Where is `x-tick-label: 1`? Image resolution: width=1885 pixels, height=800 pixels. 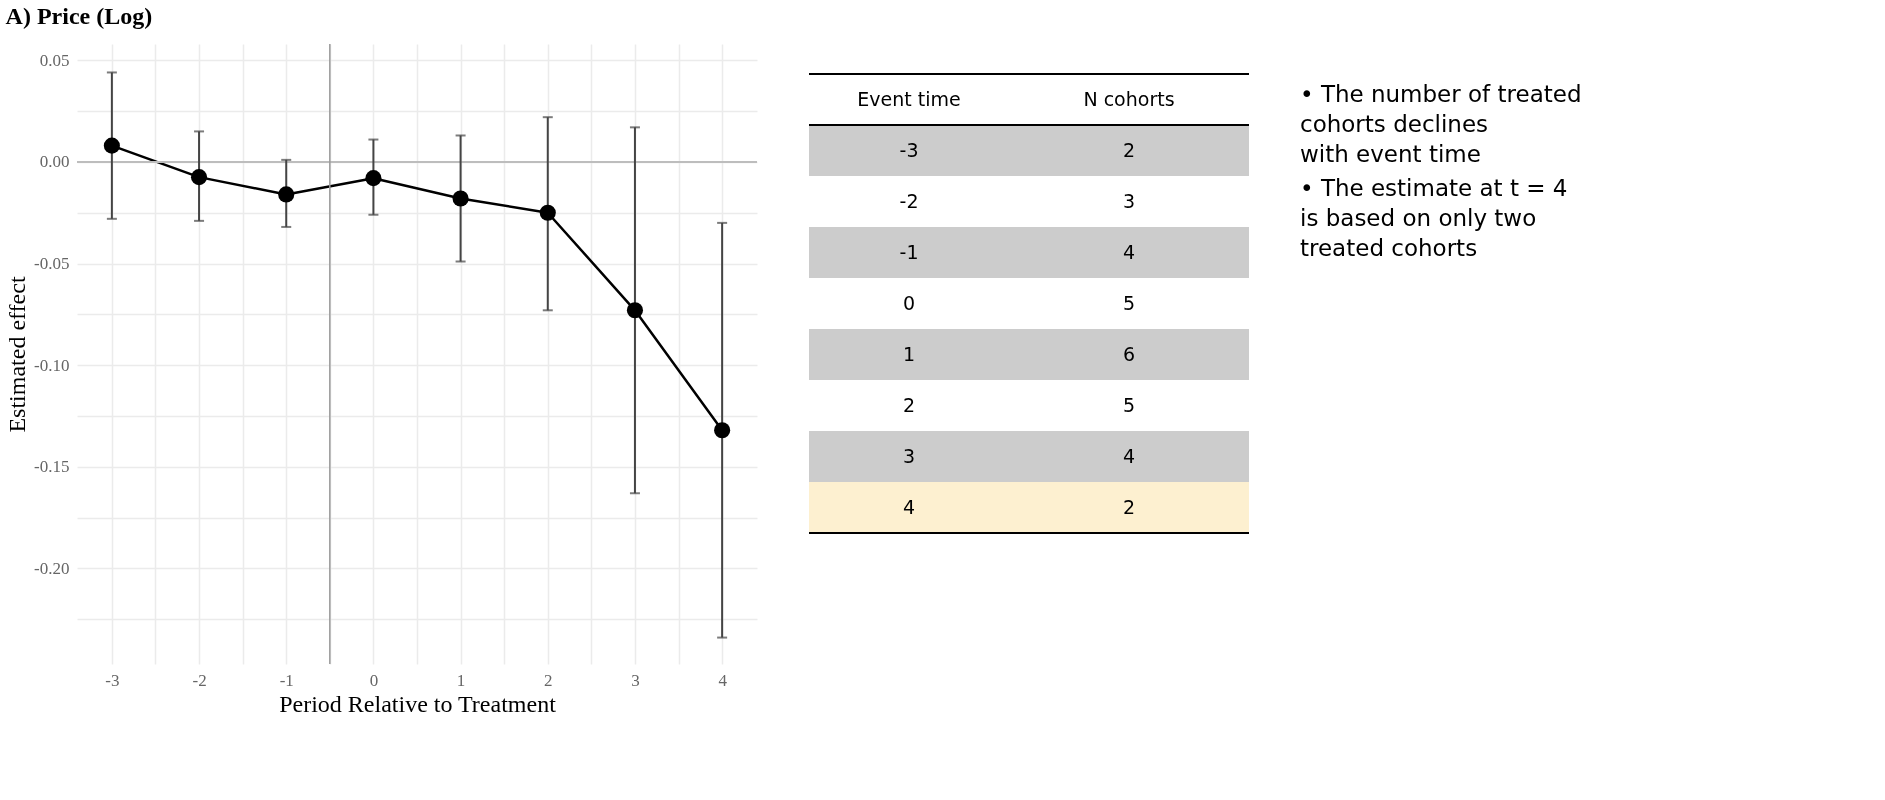 x-tick-label: 1 is located at coordinates (461, 680).